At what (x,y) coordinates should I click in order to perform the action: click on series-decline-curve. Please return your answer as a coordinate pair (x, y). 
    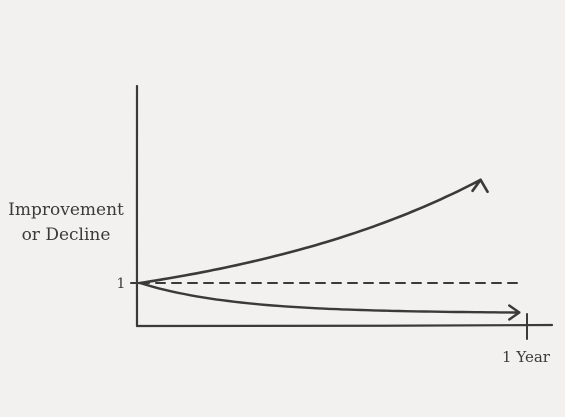
    Looking at the image, I should click on (329, 297).